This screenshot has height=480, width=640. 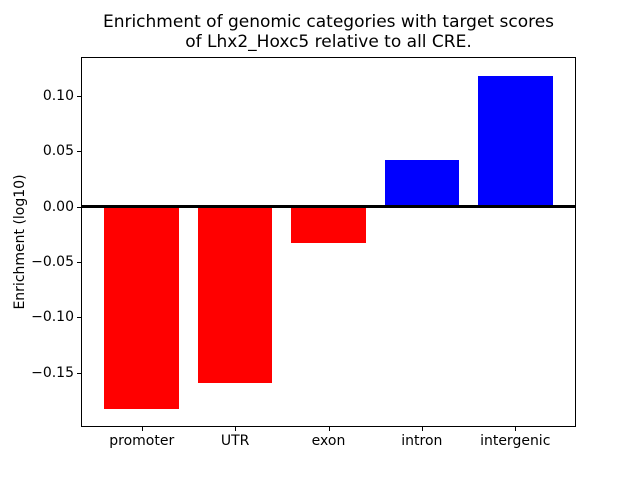 What do you see at coordinates (58, 151) in the screenshot?
I see `y-tick-label: 0.05` at bounding box center [58, 151].